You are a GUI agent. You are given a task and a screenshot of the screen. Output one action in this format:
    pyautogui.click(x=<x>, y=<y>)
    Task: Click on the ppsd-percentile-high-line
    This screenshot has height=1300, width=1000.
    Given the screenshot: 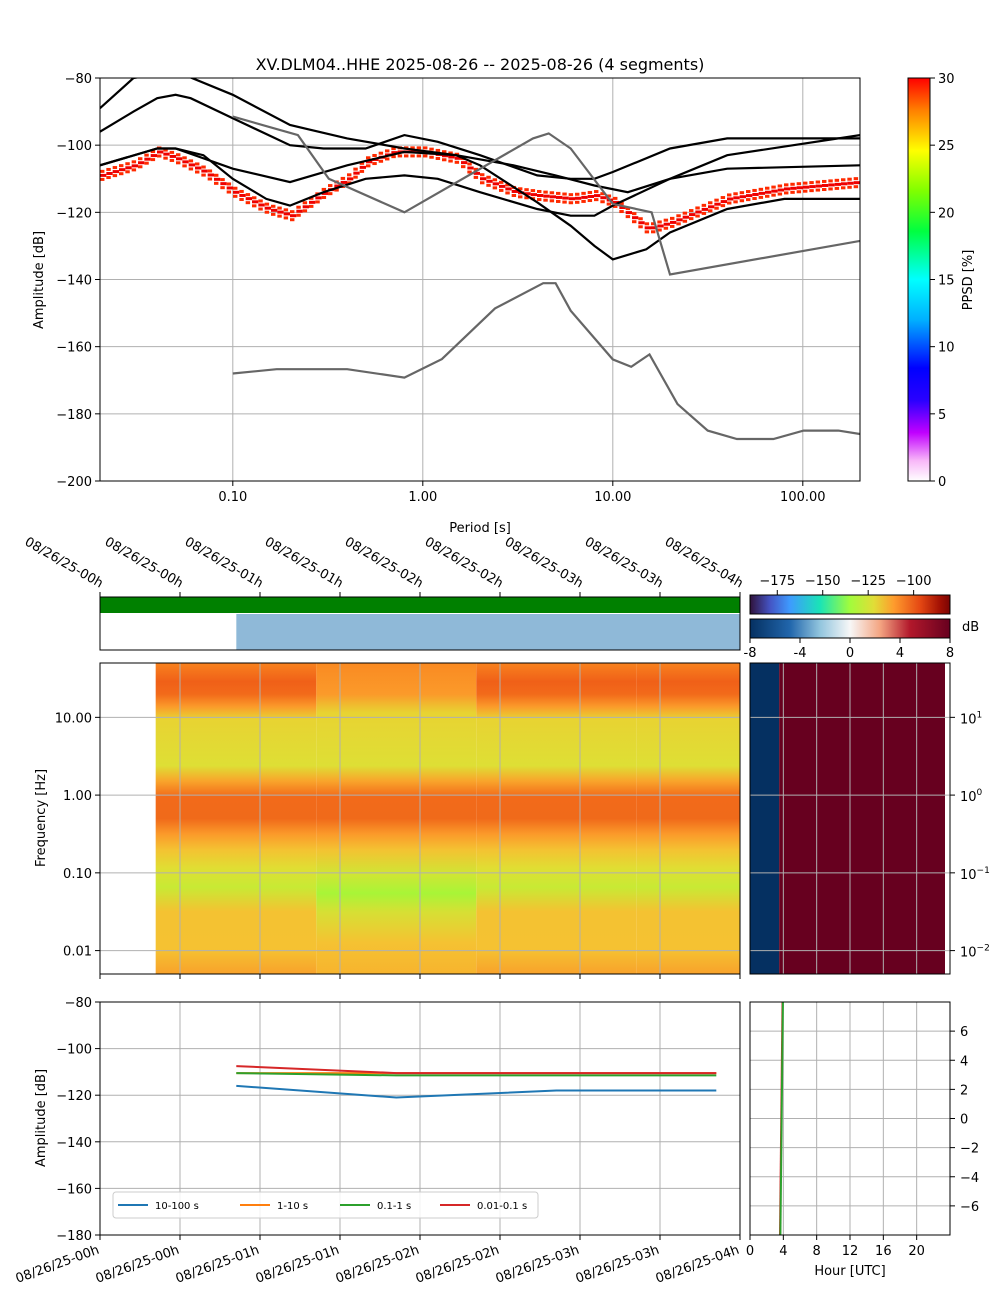 What is the action you would take?
    pyautogui.click(x=480, y=136)
    